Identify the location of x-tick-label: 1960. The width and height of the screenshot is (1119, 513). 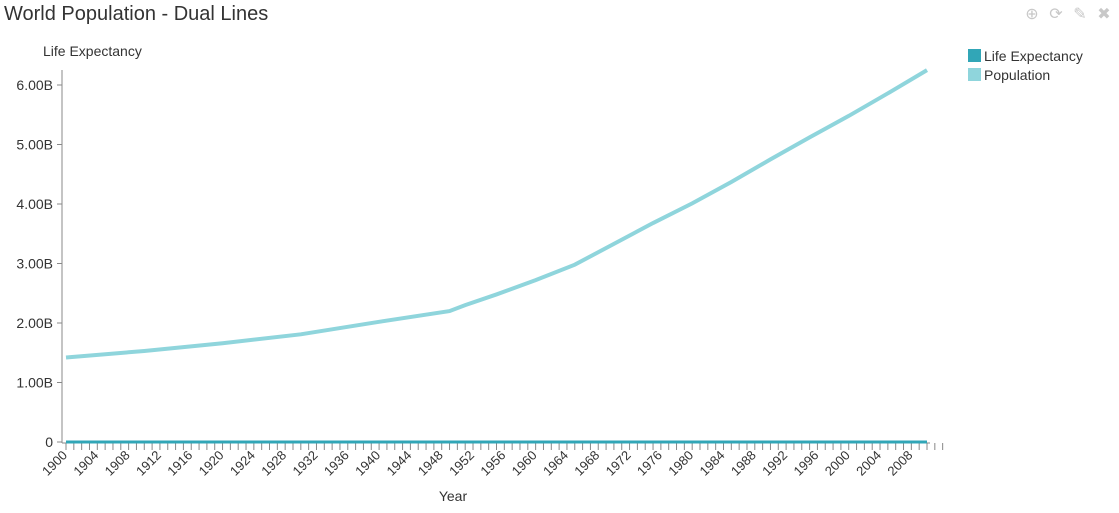
(524, 463).